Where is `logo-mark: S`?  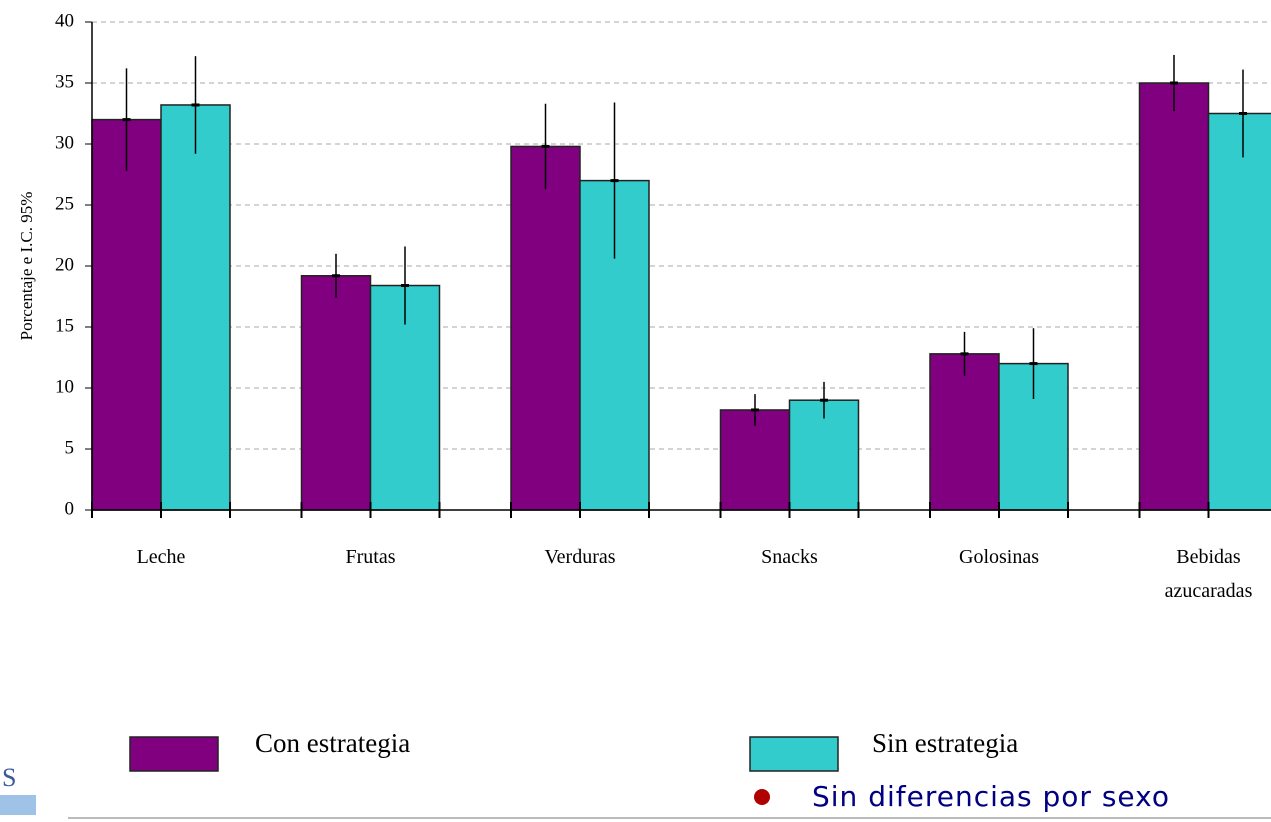 logo-mark: S is located at coordinates (9, 777).